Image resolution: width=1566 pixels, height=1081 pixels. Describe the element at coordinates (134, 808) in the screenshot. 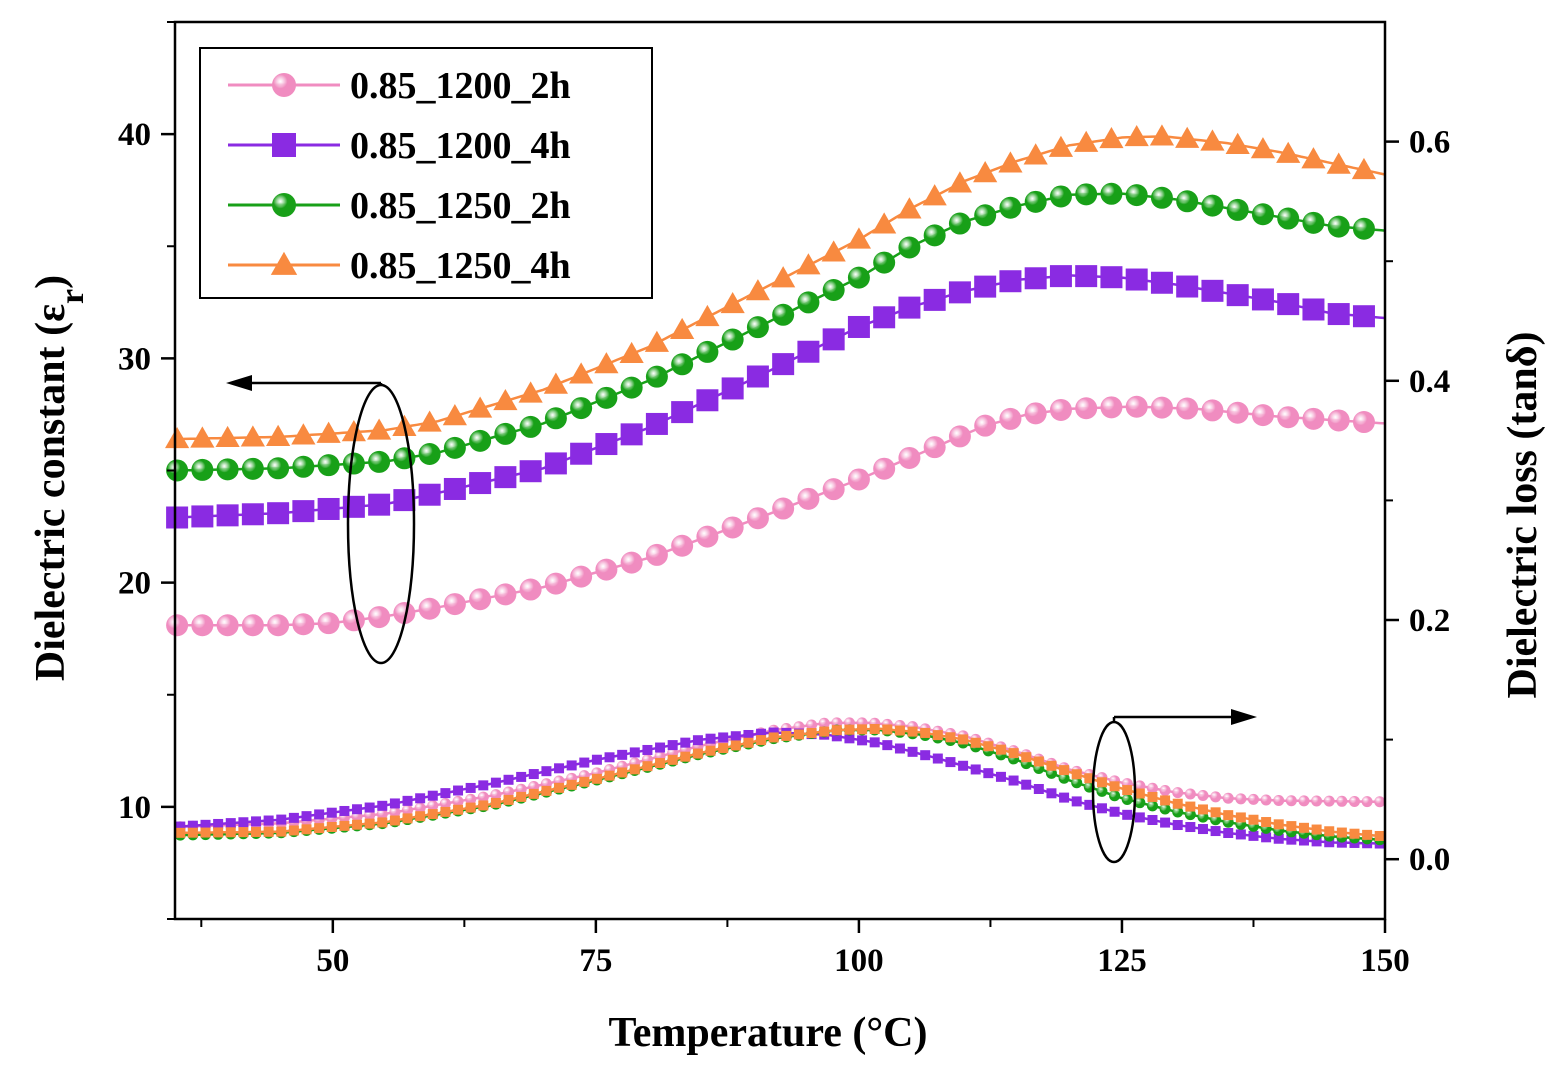

I see `y-tick-label: 10` at that location.